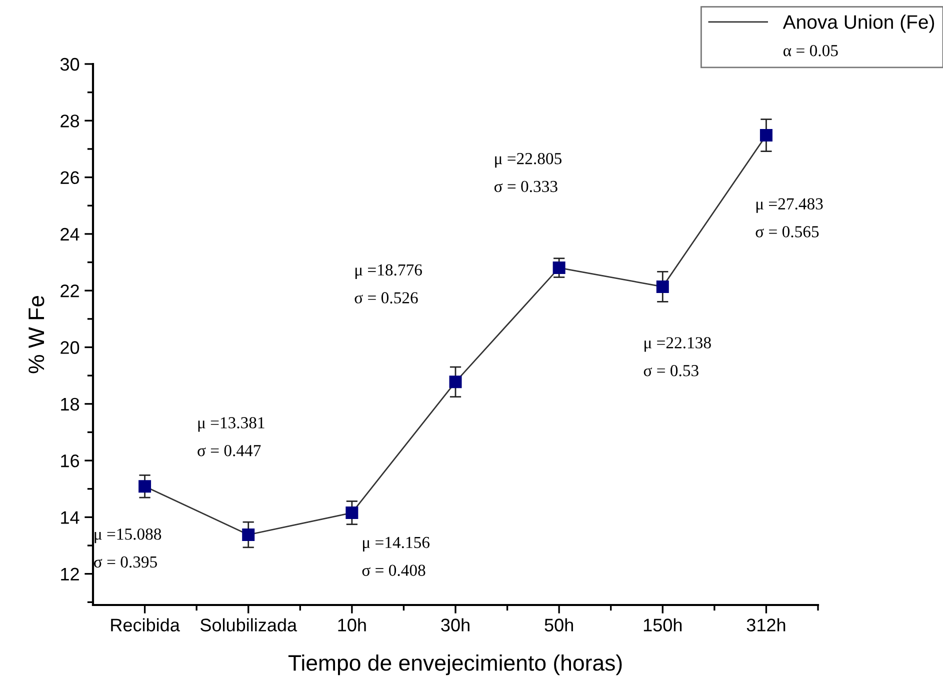 The height and width of the screenshot is (684, 943). What do you see at coordinates (388, 284) in the screenshot?
I see `annotation: μ =18.776 σ = 0.526` at bounding box center [388, 284].